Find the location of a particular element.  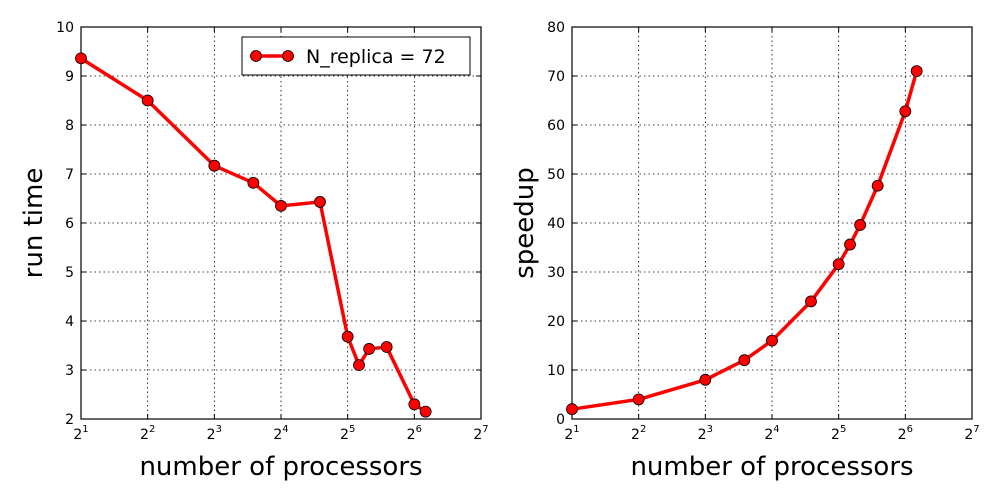

y-tick-label: 60 is located at coordinates (556, 126).